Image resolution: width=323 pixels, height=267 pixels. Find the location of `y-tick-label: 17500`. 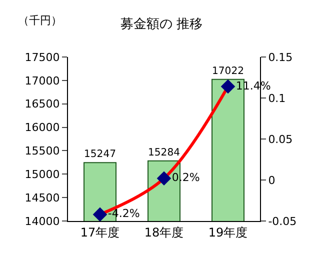

y-tick-label: 17500 is located at coordinates (42, 57).